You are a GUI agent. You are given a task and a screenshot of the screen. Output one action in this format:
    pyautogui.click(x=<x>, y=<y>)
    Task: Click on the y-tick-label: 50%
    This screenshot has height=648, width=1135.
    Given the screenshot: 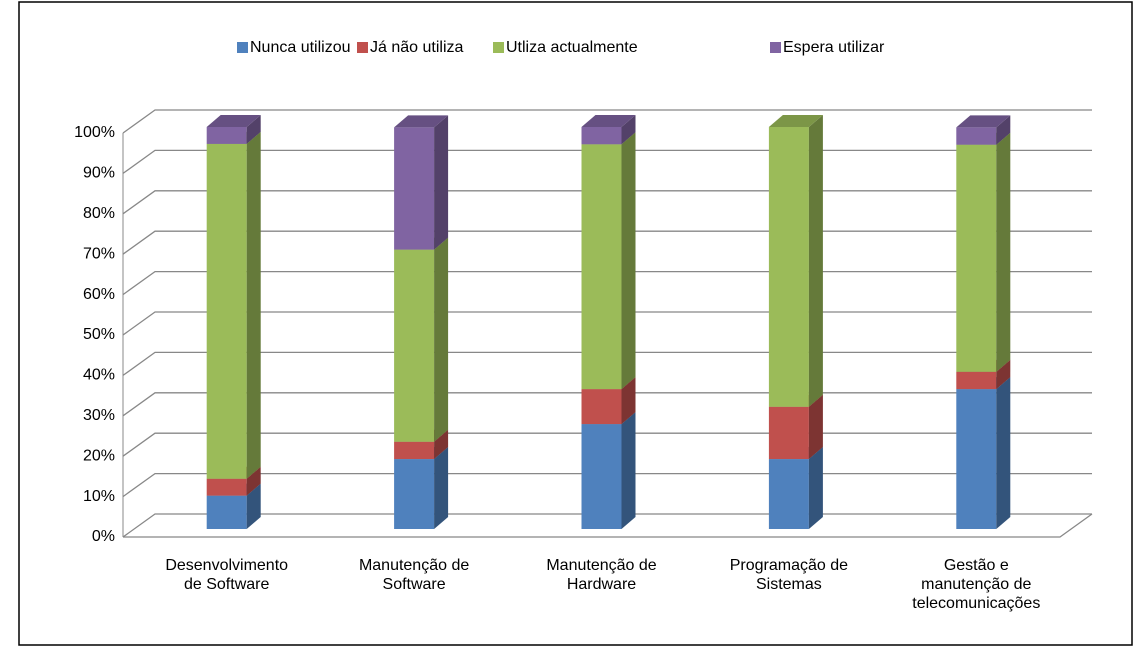 What is the action you would take?
    pyautogui.click(x=99, y=334)
    